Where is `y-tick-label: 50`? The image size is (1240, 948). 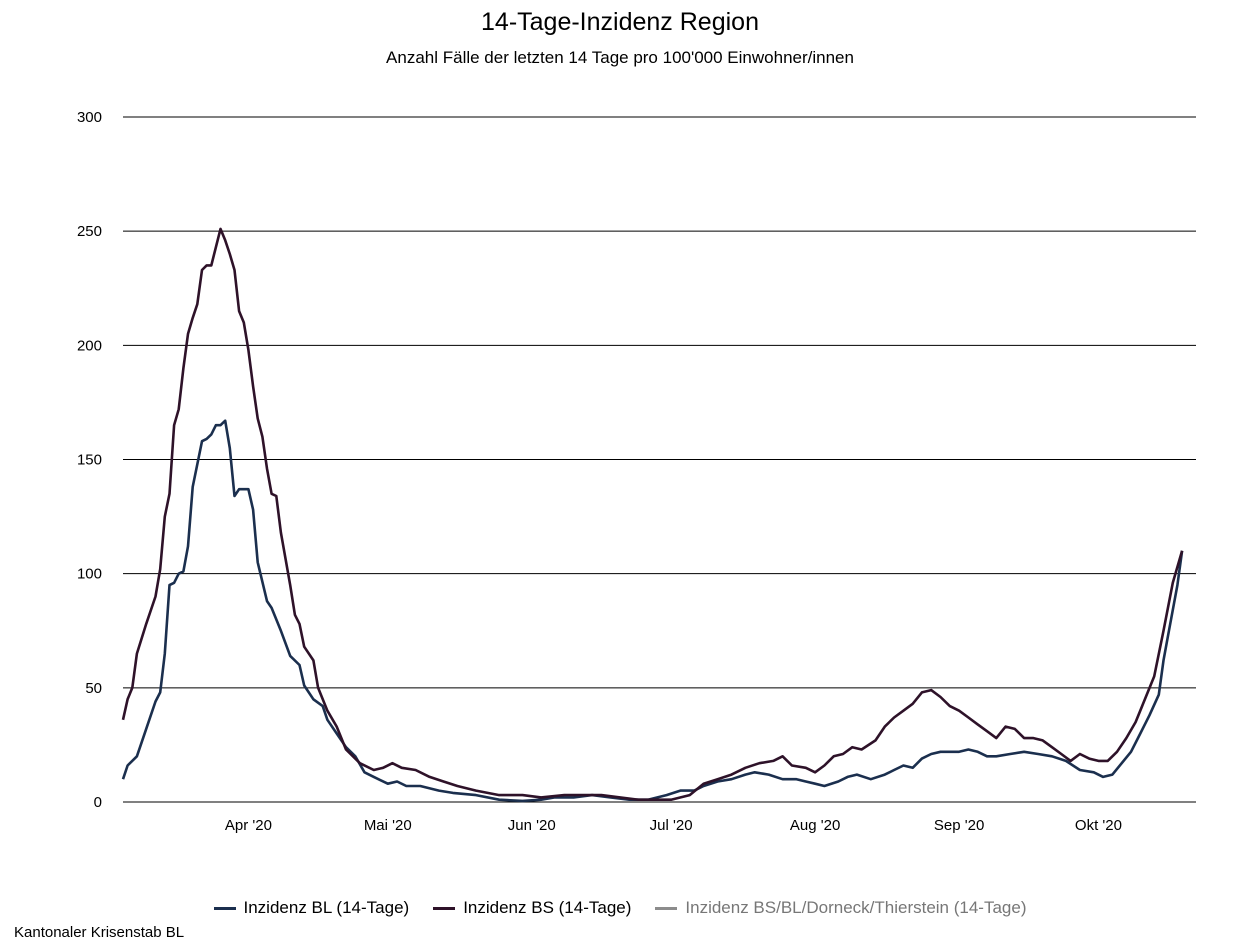
y-tick-label: 50 is located at coordinates (93, 688).